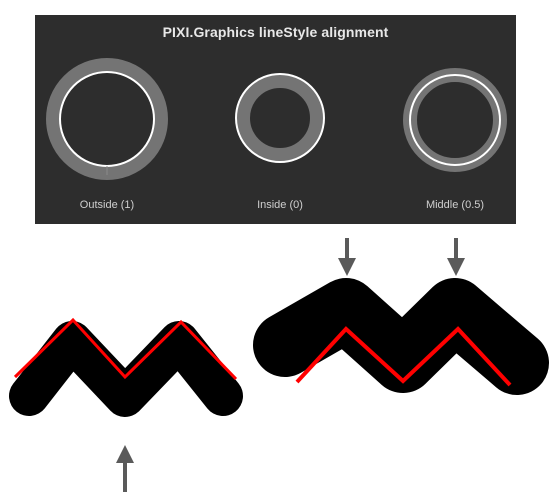 The width and height of the screenshot is (558, 504). I want to click on zigzag-left-path, so click(125, 349).